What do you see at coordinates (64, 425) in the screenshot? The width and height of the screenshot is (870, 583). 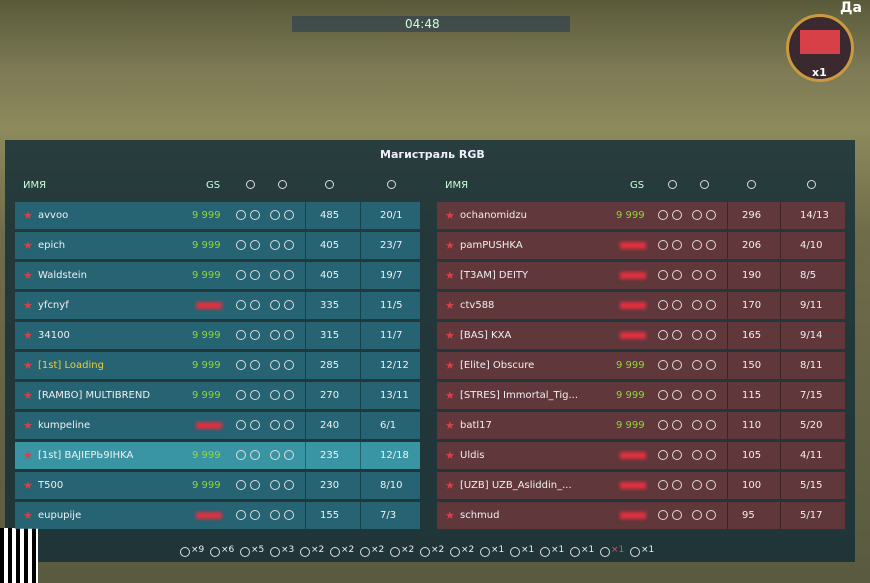 I see `player-name: kumpeline` at bounding box center [64, 425].